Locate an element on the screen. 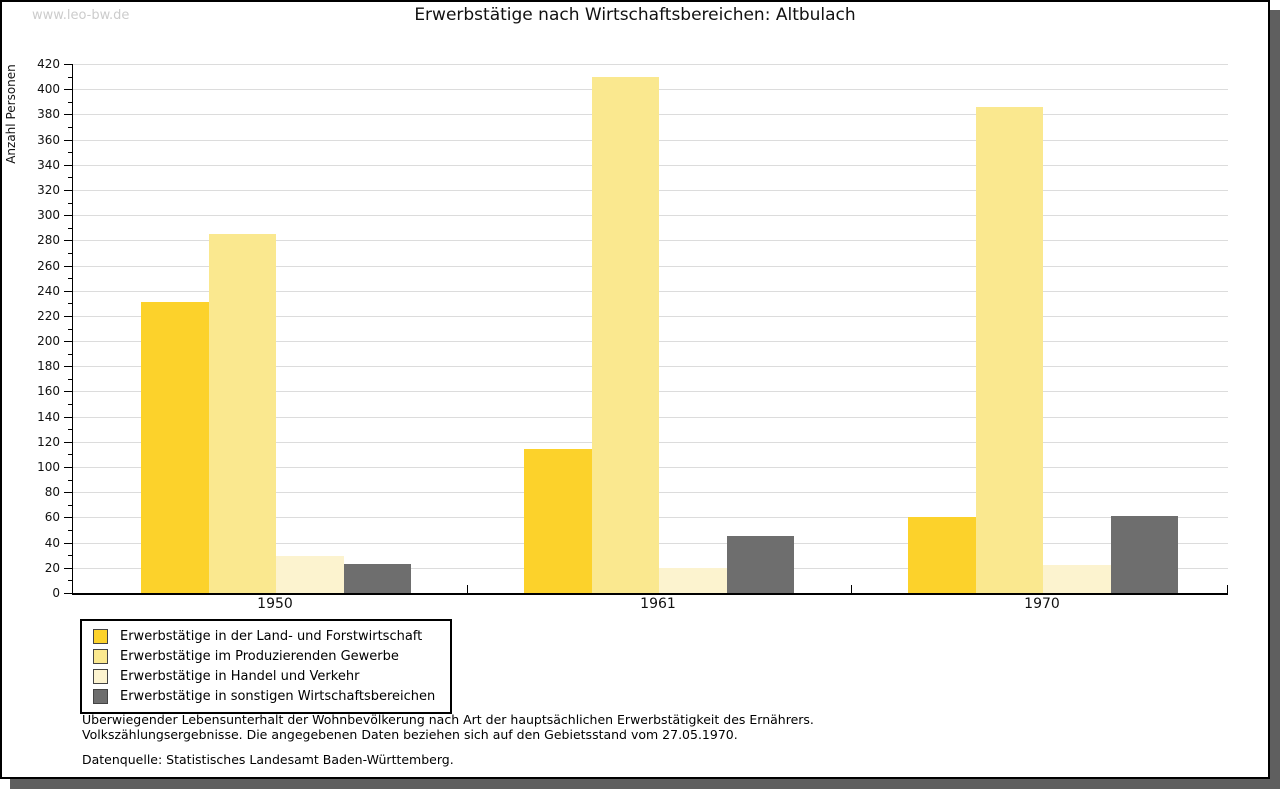 Image resolution: width=1280 pixels, height=791 pixels. legend-row-2: Erwerbstätige im Produzierenden Gewerbe is located at coordinates (266, 656).